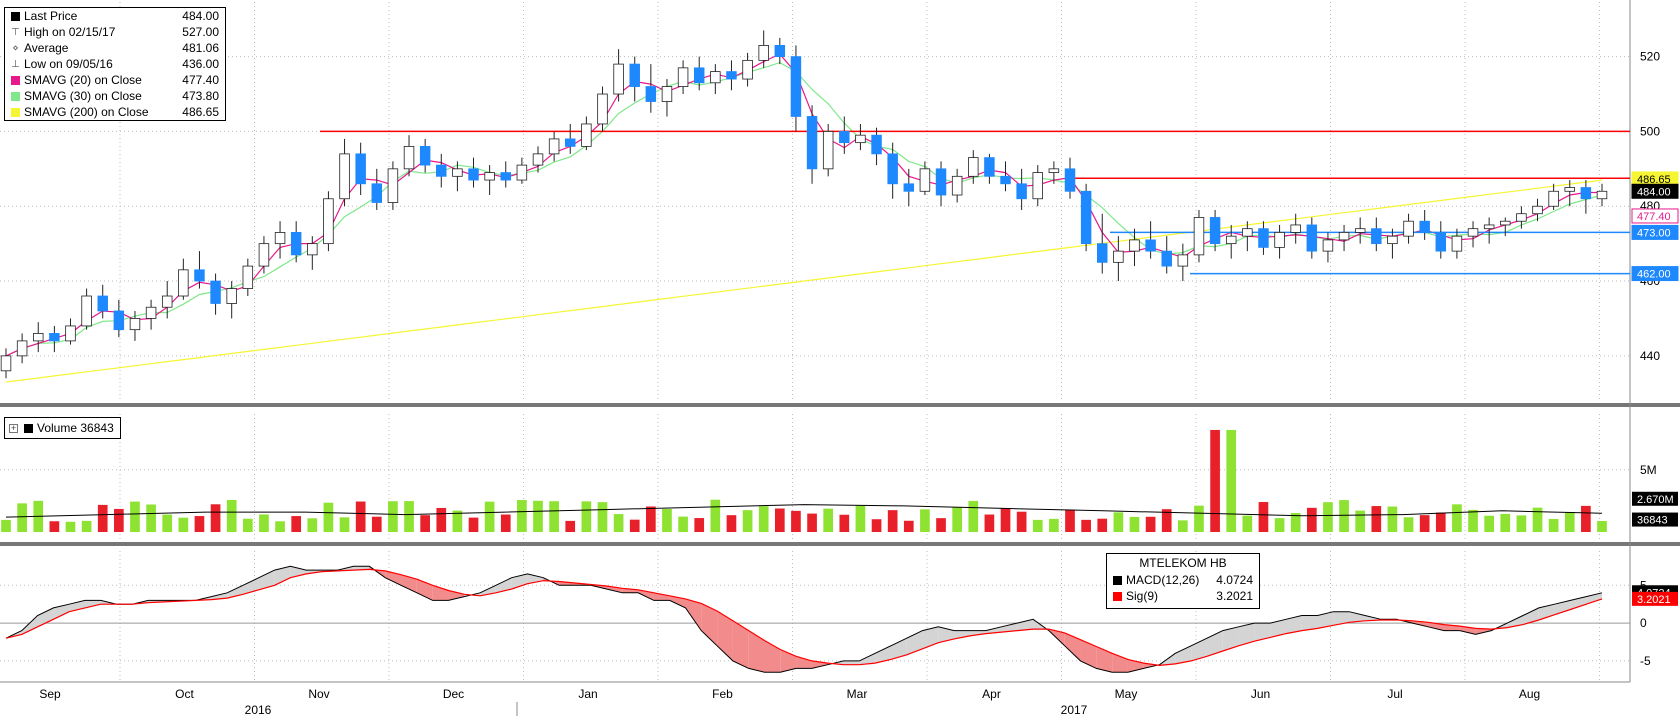 This screenshot has height=716, width=1680. What do you see at coordinates (1650, 356) in the screenshot?
I see `price-tick-label: 440` at bounding box center [1650, 356].